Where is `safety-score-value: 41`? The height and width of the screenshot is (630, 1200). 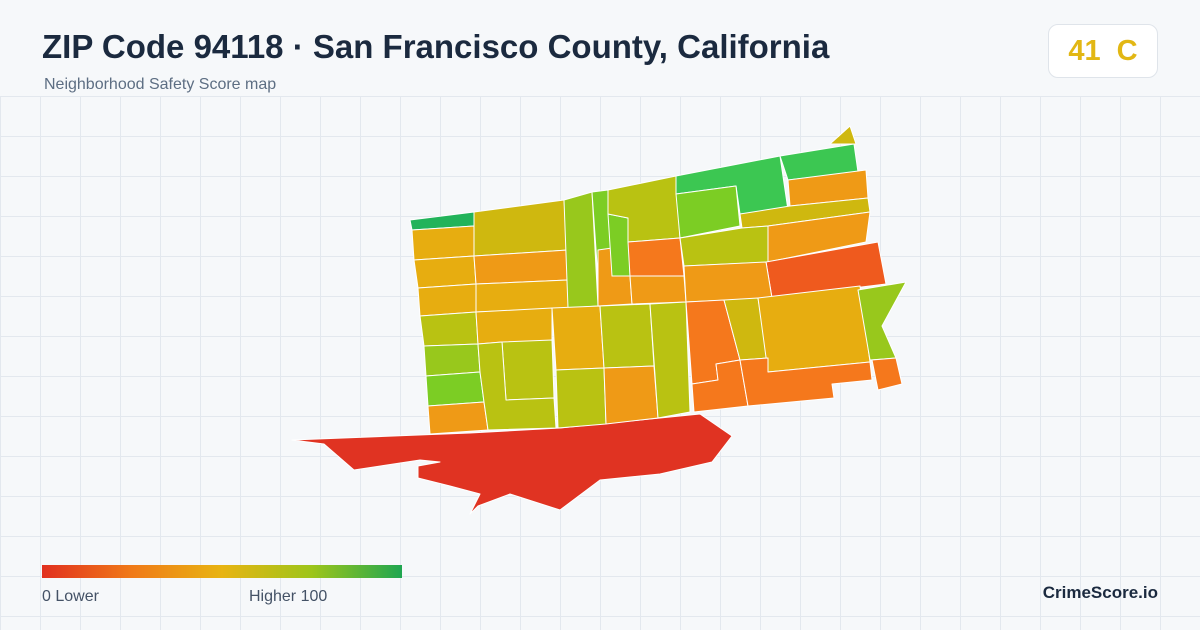 safety-score-value: 41 is located at coordinates (1084, 50).